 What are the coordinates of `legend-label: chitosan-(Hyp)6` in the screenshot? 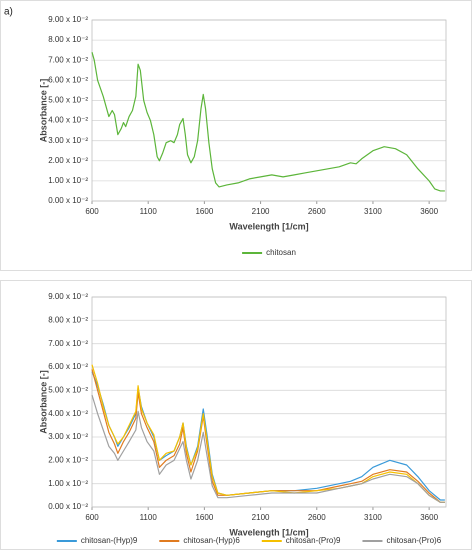 It's located at (211, 540).